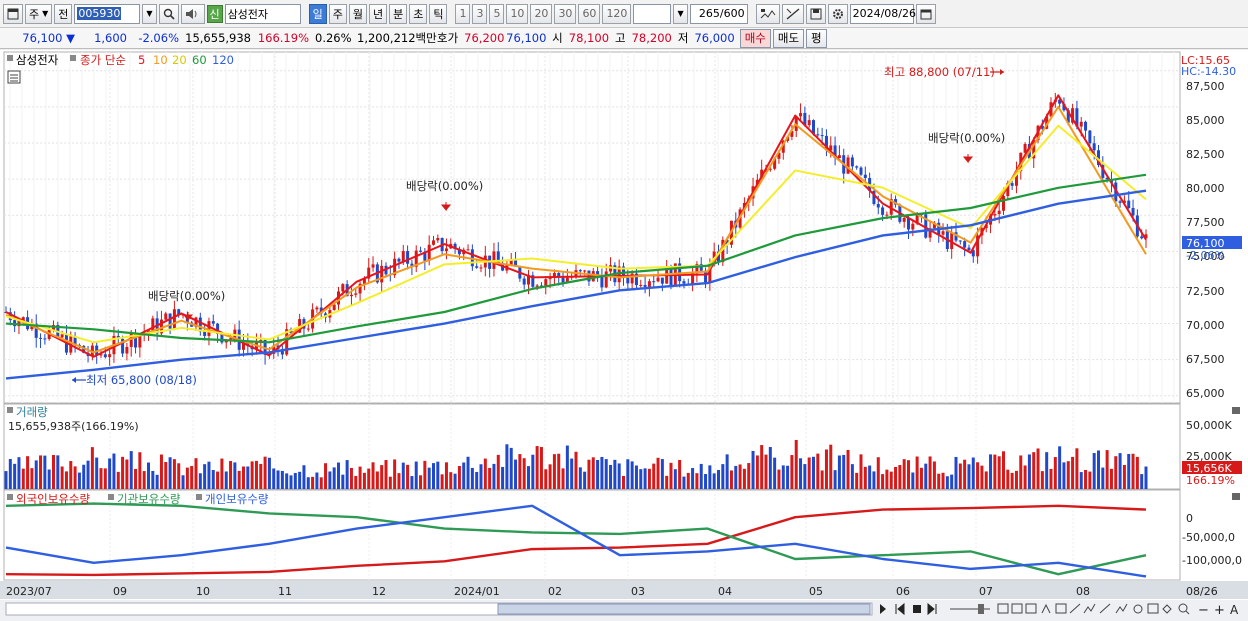  I want to click on period-tick-tab: 틱, so click(438, 13).